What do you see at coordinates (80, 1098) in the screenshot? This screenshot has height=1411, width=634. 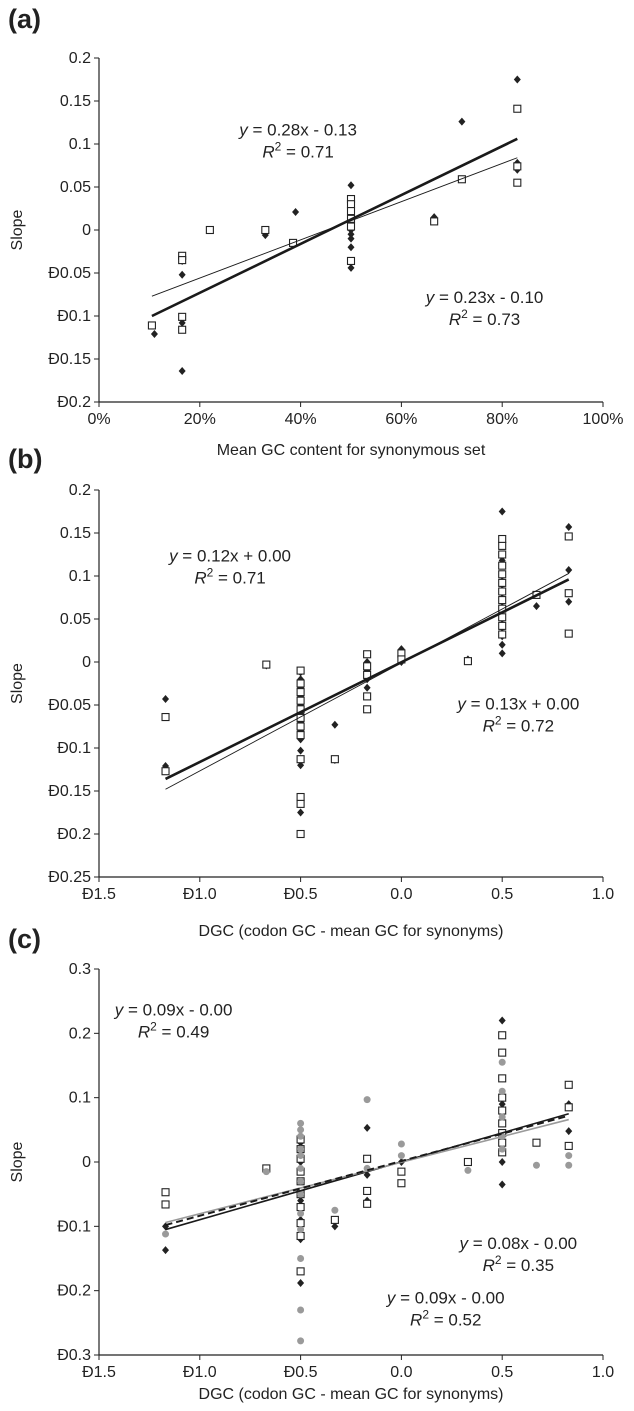 I see `y-tick-label: 0.1` at bounding box center [80, 1098].